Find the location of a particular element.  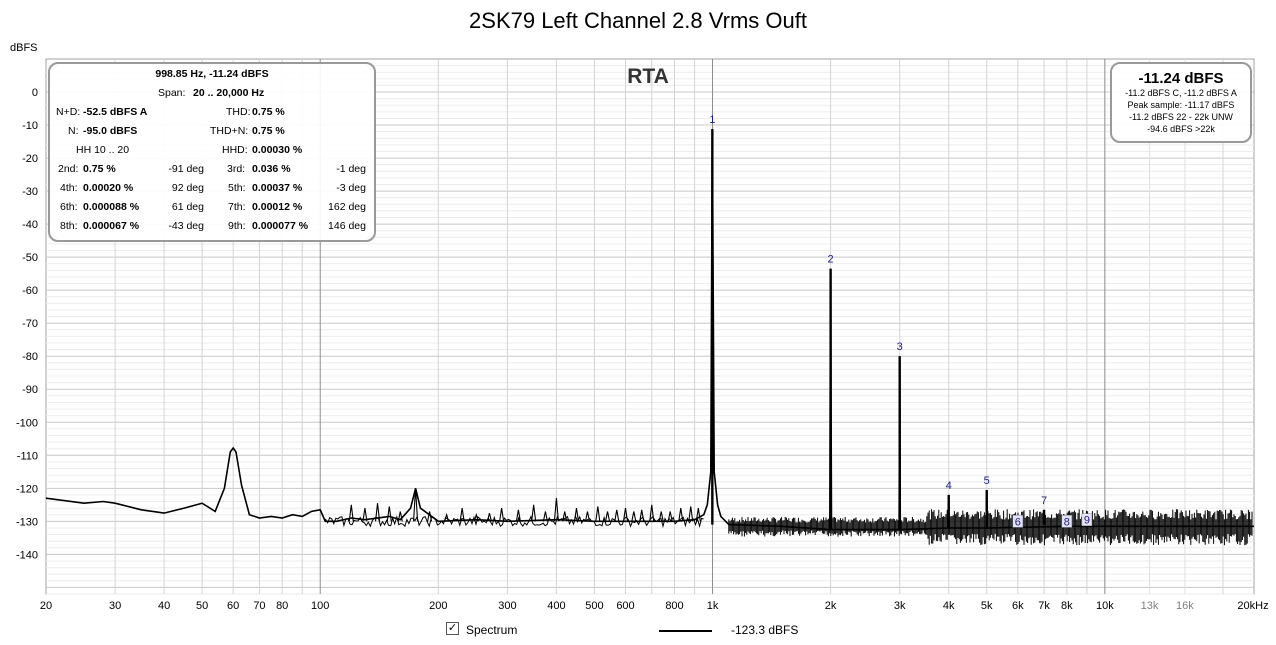

harmonic-marker-label: 1 is located at coordinates (712, 120).